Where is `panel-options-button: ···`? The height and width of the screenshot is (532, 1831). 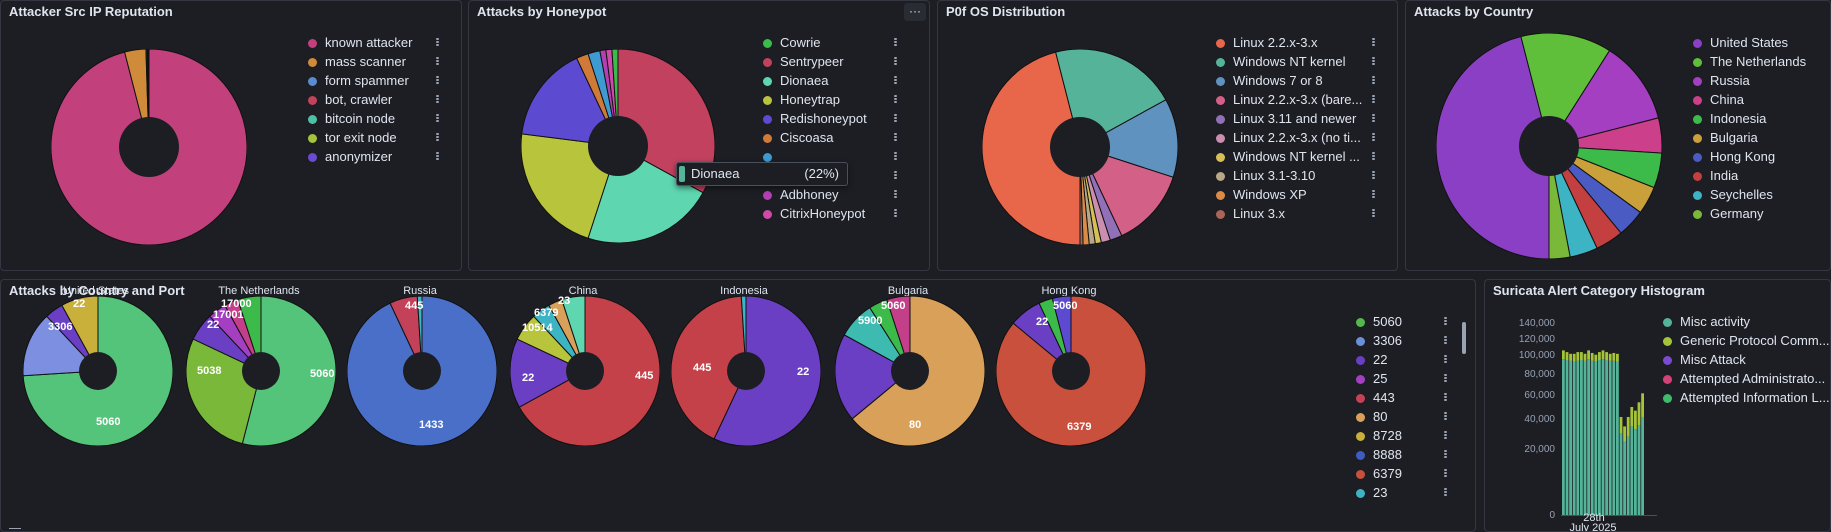
panel-options-button: ··· is located at coordinates (915, 12).